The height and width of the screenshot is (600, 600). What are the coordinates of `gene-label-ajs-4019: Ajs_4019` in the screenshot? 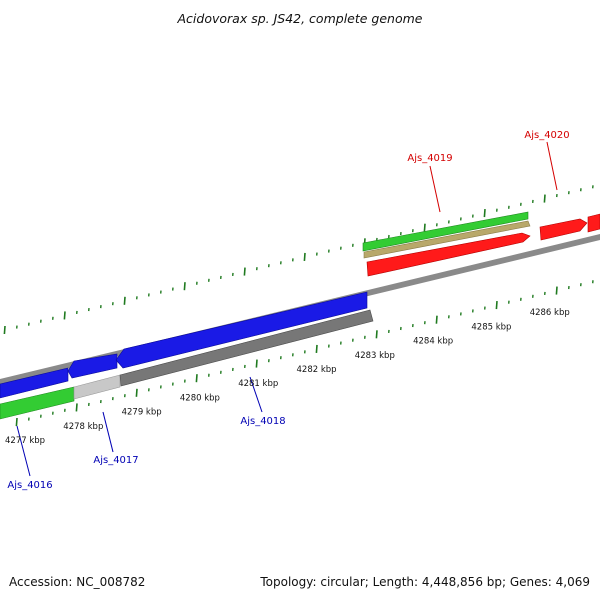 It's located at (429, 158).